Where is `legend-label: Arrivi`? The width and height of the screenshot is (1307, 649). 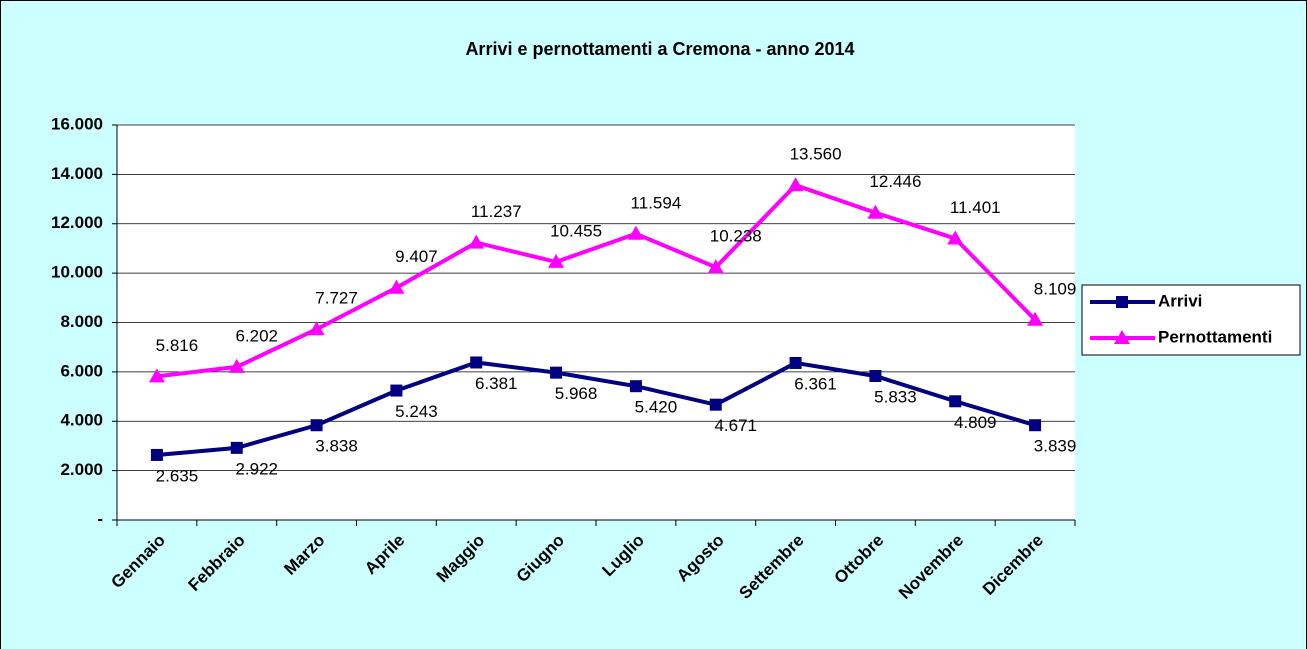 legend-label: Arrivi is located at coordinates (1180, 300).